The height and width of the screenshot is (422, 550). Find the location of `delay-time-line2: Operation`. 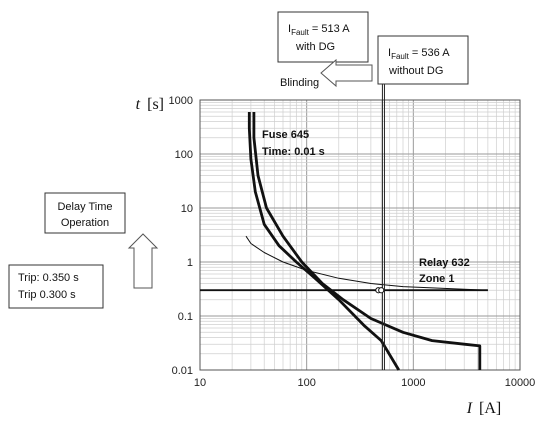

delay-time-line2: Operation is located at coordinates (85, 223).